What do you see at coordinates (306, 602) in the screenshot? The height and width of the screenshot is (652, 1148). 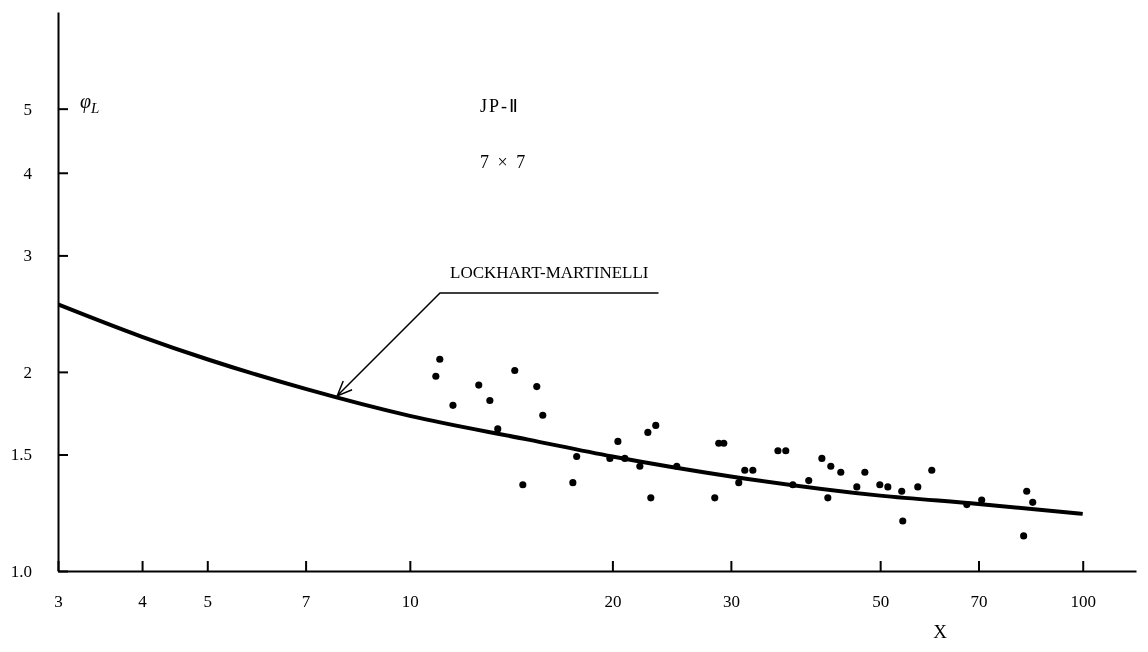 I see `x-tick-label: 7` at bounding box center [306, 602].